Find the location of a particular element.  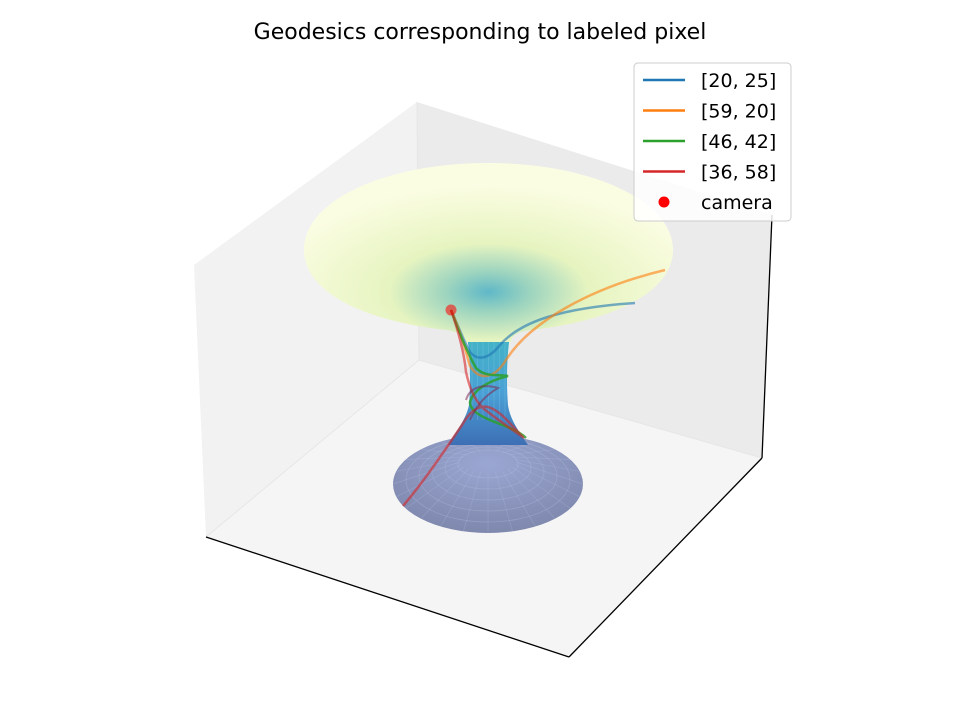

legend-label-2: [46, 42] is located at coordinates (738, 142).